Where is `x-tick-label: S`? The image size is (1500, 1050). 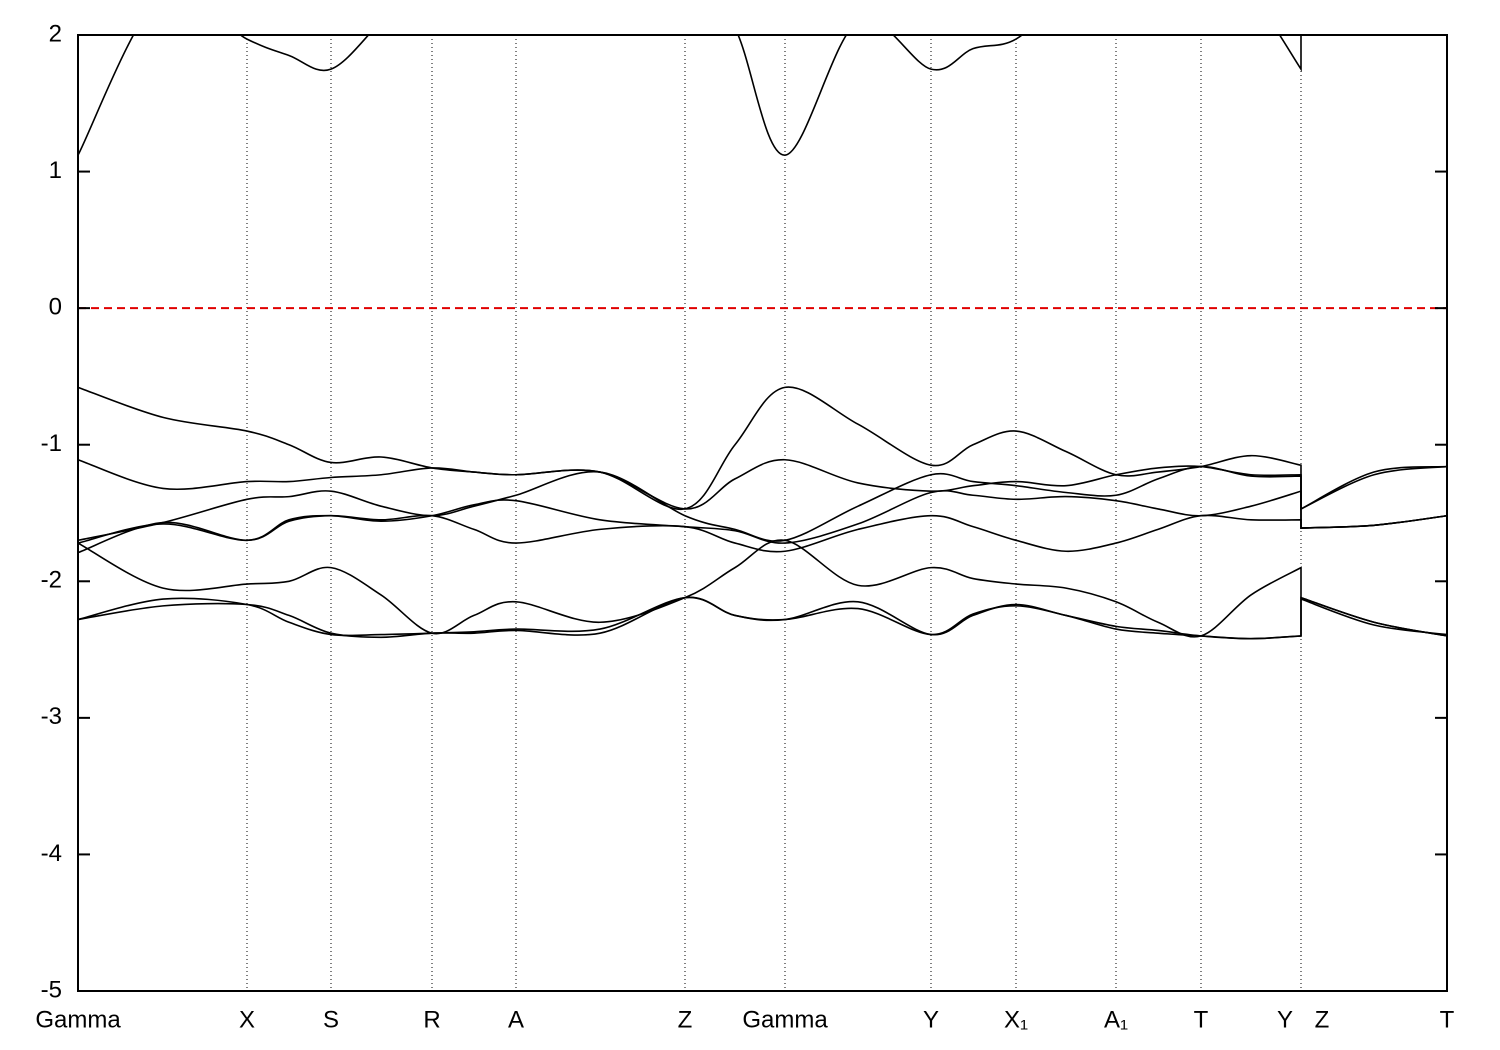 x-tick-label: S is located at coordinates (331, 1019).